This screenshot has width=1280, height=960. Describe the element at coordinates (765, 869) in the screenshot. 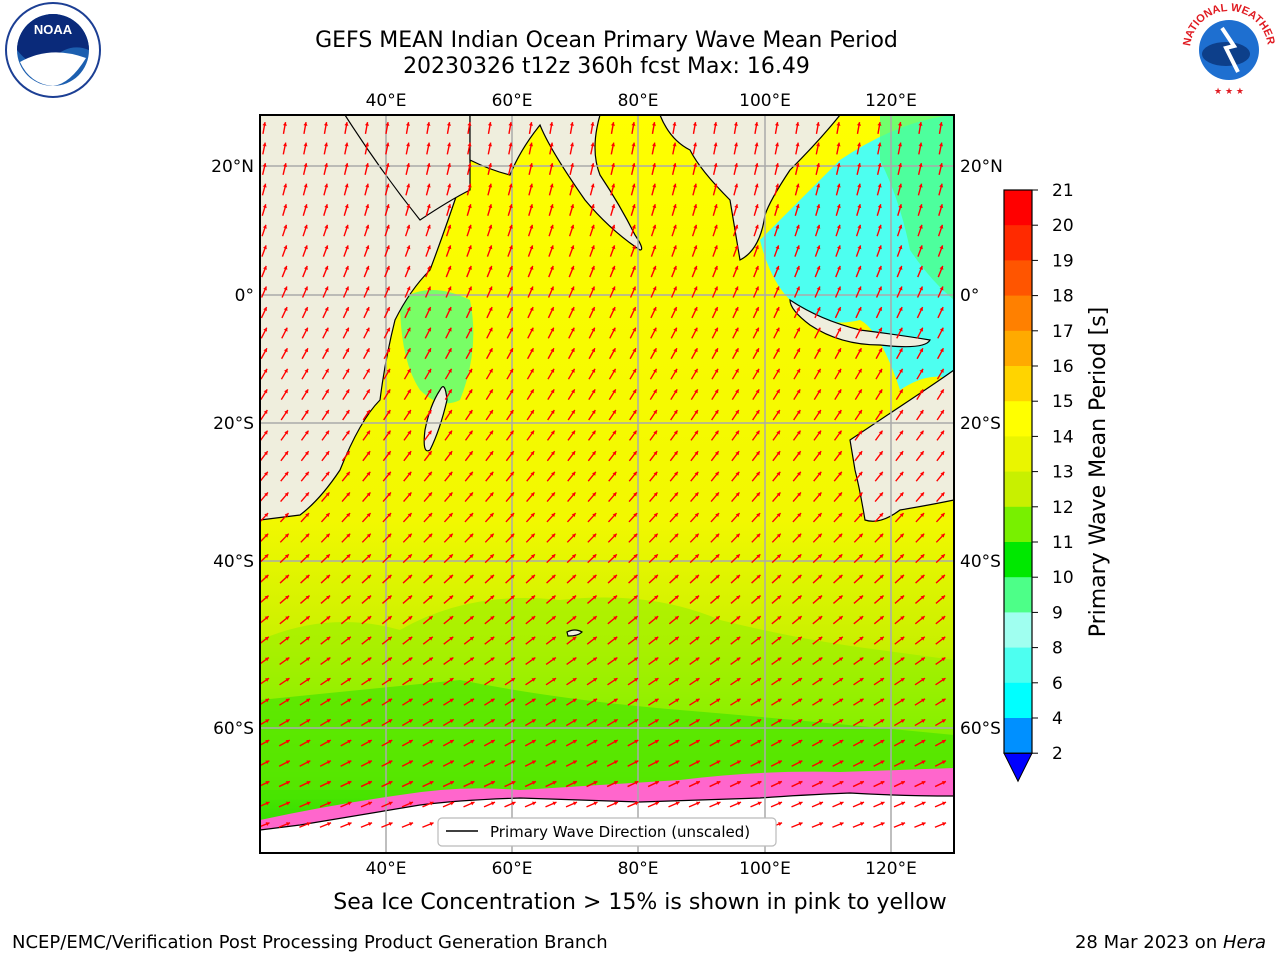

I see `lon-label: 100°E` at that location.